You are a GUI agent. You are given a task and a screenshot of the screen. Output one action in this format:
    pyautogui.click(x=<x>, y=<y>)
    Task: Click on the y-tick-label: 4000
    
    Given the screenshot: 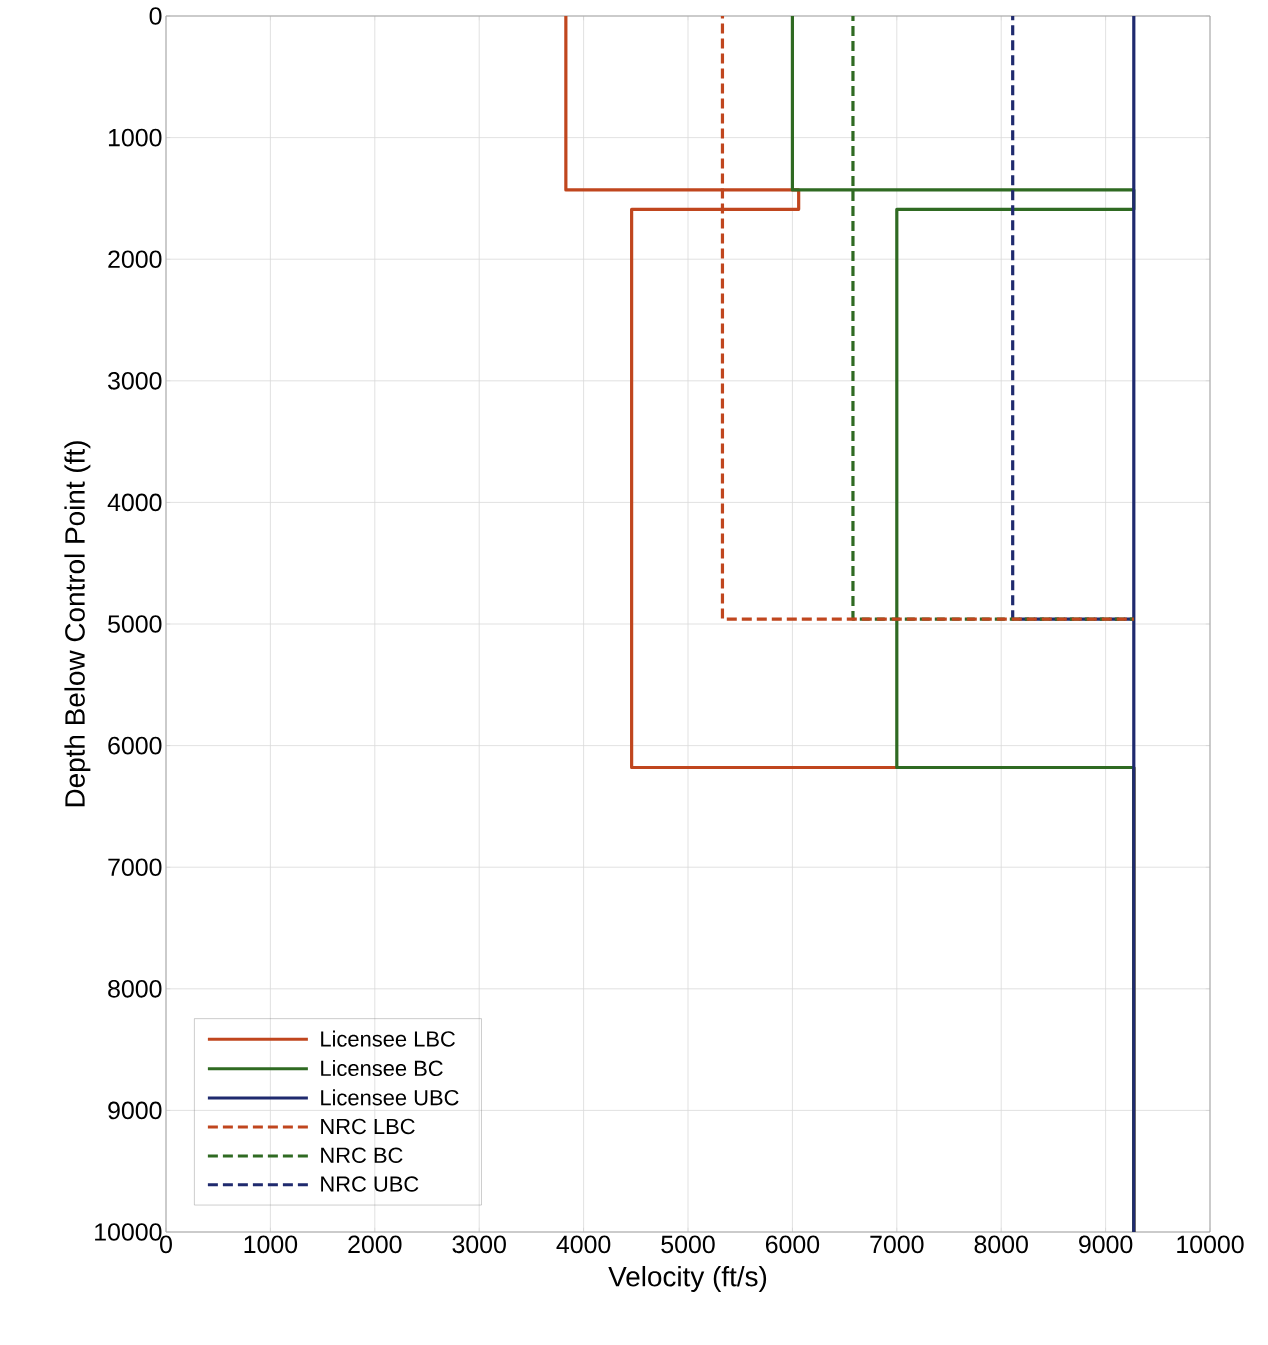 What is the action you would take?
    pyautogui.click(x=134, y=502)
    